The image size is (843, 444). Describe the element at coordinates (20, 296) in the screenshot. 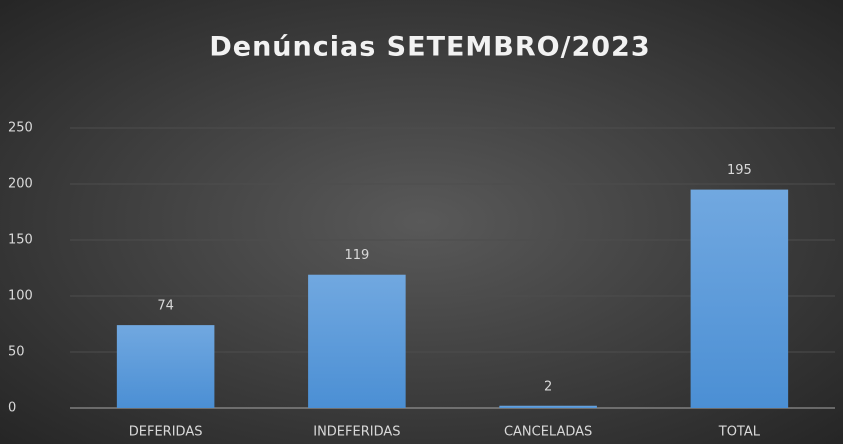

I see `y-tick-label: 100` at that location.